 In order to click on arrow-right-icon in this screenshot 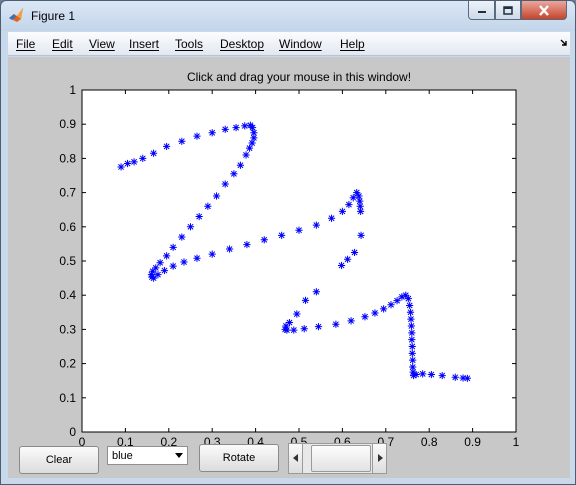, I will do `click(380, 458)`.